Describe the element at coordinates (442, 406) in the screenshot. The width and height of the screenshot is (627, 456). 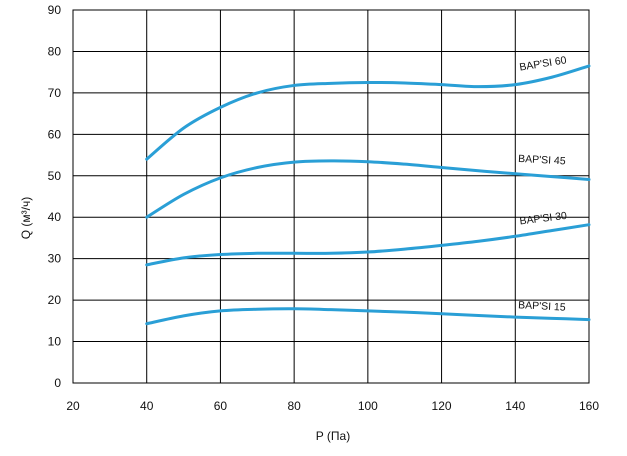
I see `x-tick-label: 120` at that location.